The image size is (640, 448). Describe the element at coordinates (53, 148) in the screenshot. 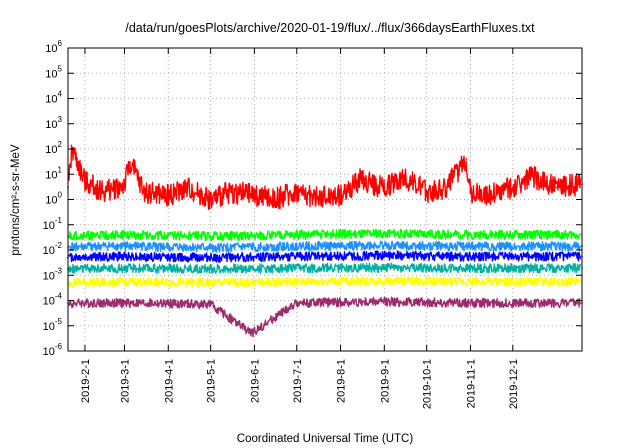

I see `y-tick-label: 10²` at that location.